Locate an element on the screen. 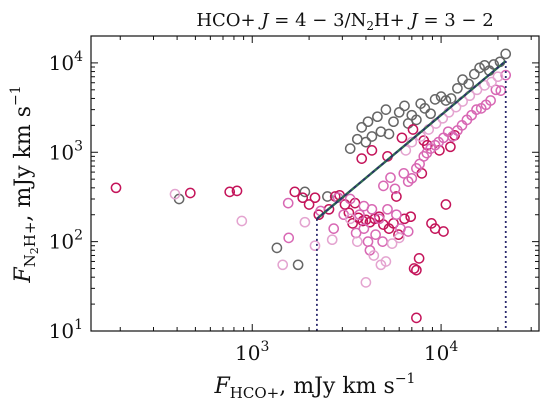 This screenshot has width=548, height=408. fit-line-dashed is located at coordinates (411, 140).